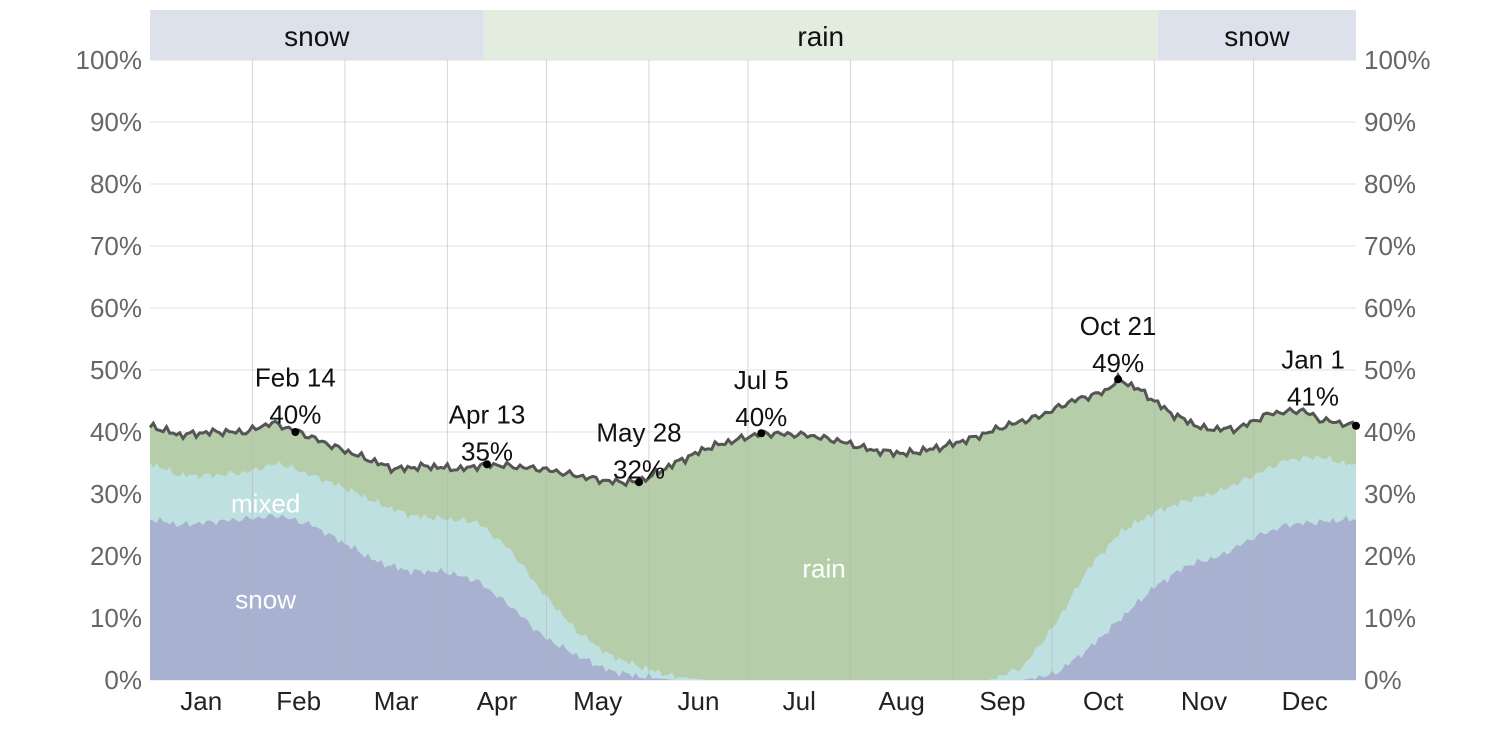 This screenshot has height=729, width=1506. What do you see at coordinates (1390, 556) in the screenshot?
I see `y-tick-label-right: 20%` at bounding box center [1390, 556].